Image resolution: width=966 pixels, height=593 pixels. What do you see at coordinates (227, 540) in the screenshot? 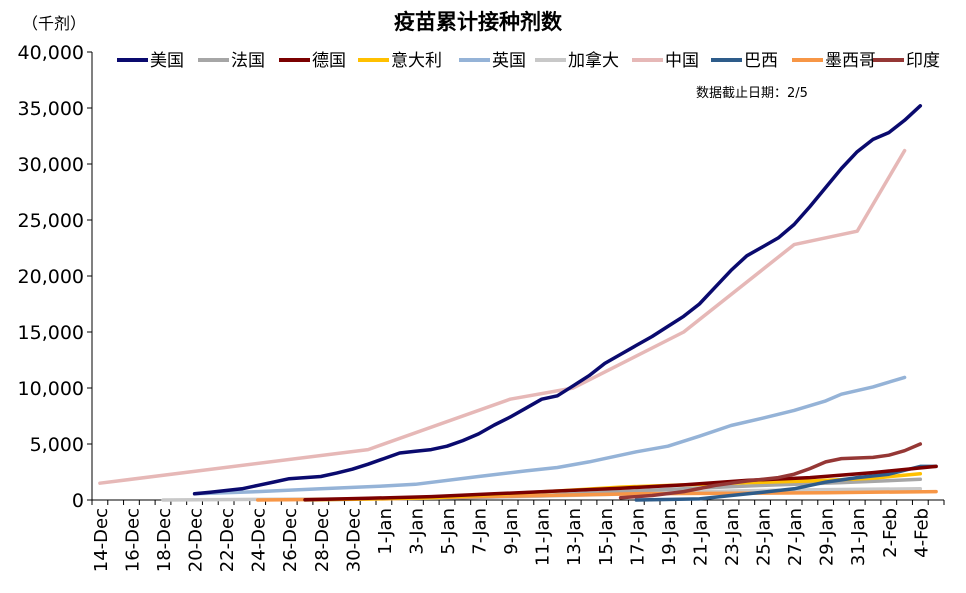
I see `x-tick-label: 22-Dec` at bounding box center [227, 540].